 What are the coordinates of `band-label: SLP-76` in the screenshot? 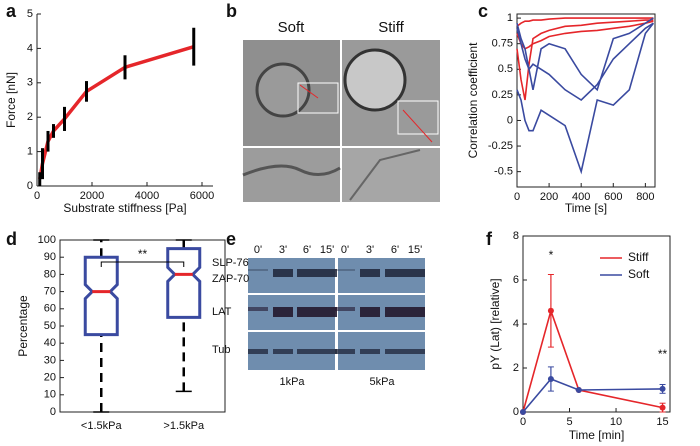 It's located at (230, 263).